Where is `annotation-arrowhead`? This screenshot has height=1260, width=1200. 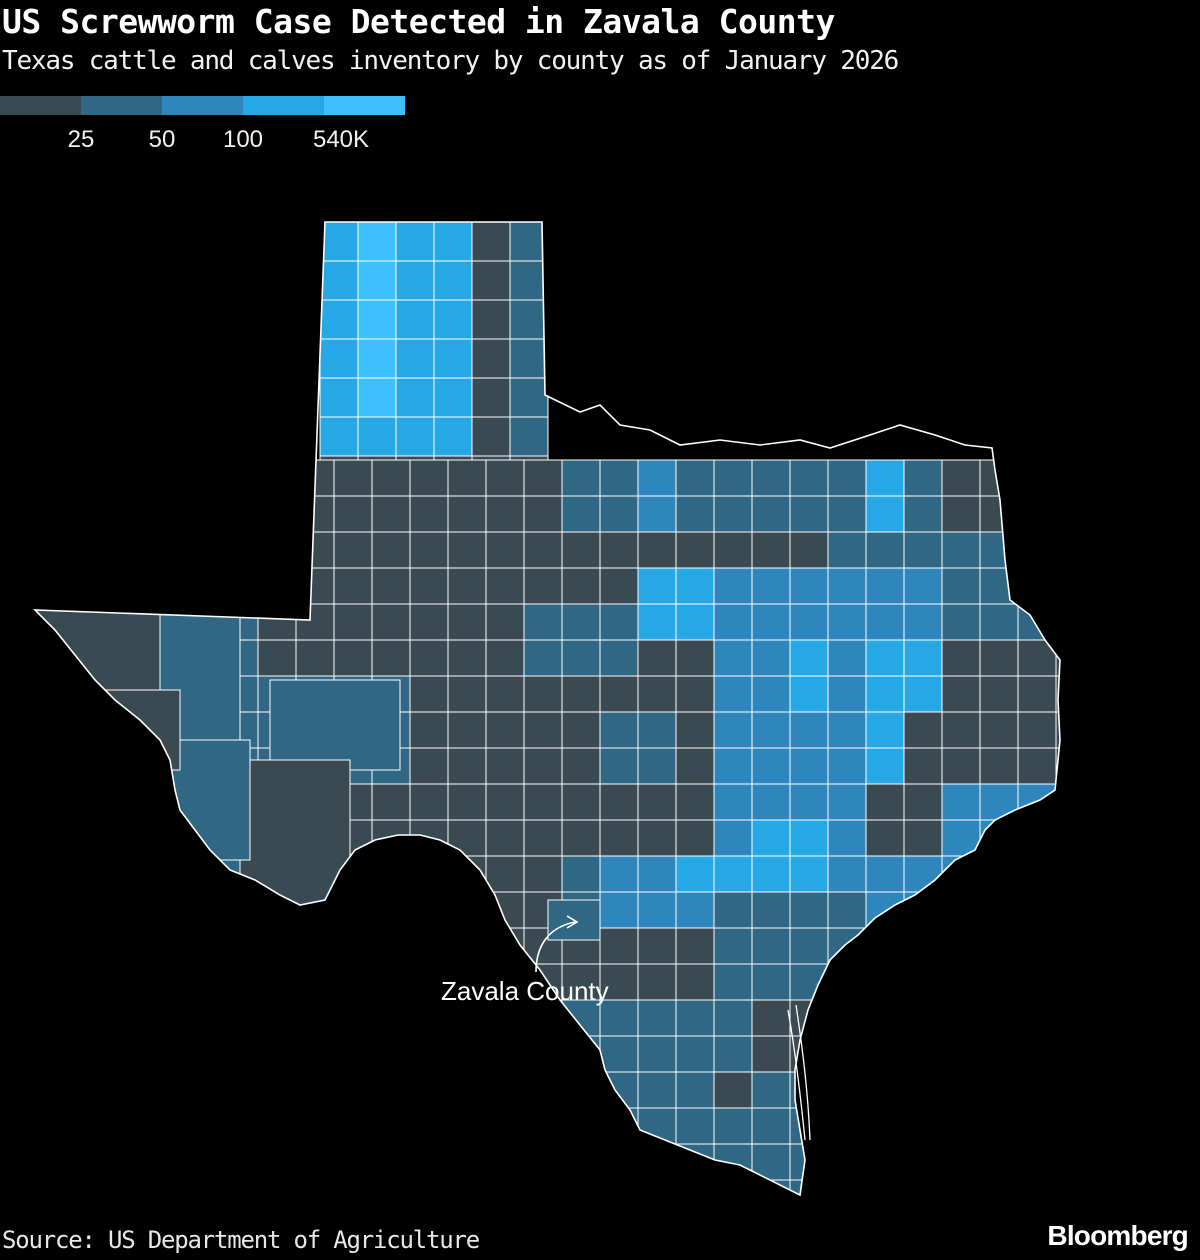
annotation-arrowhead is located at coordinates (572, 922).